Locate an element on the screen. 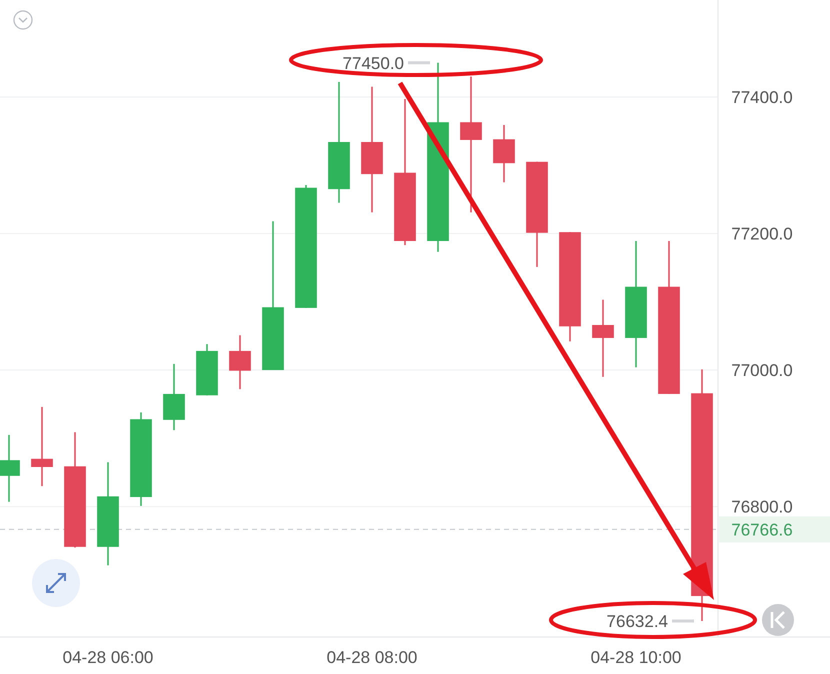  x-tick-label: 04-28 06:00 is located at coordinates (108, 657).